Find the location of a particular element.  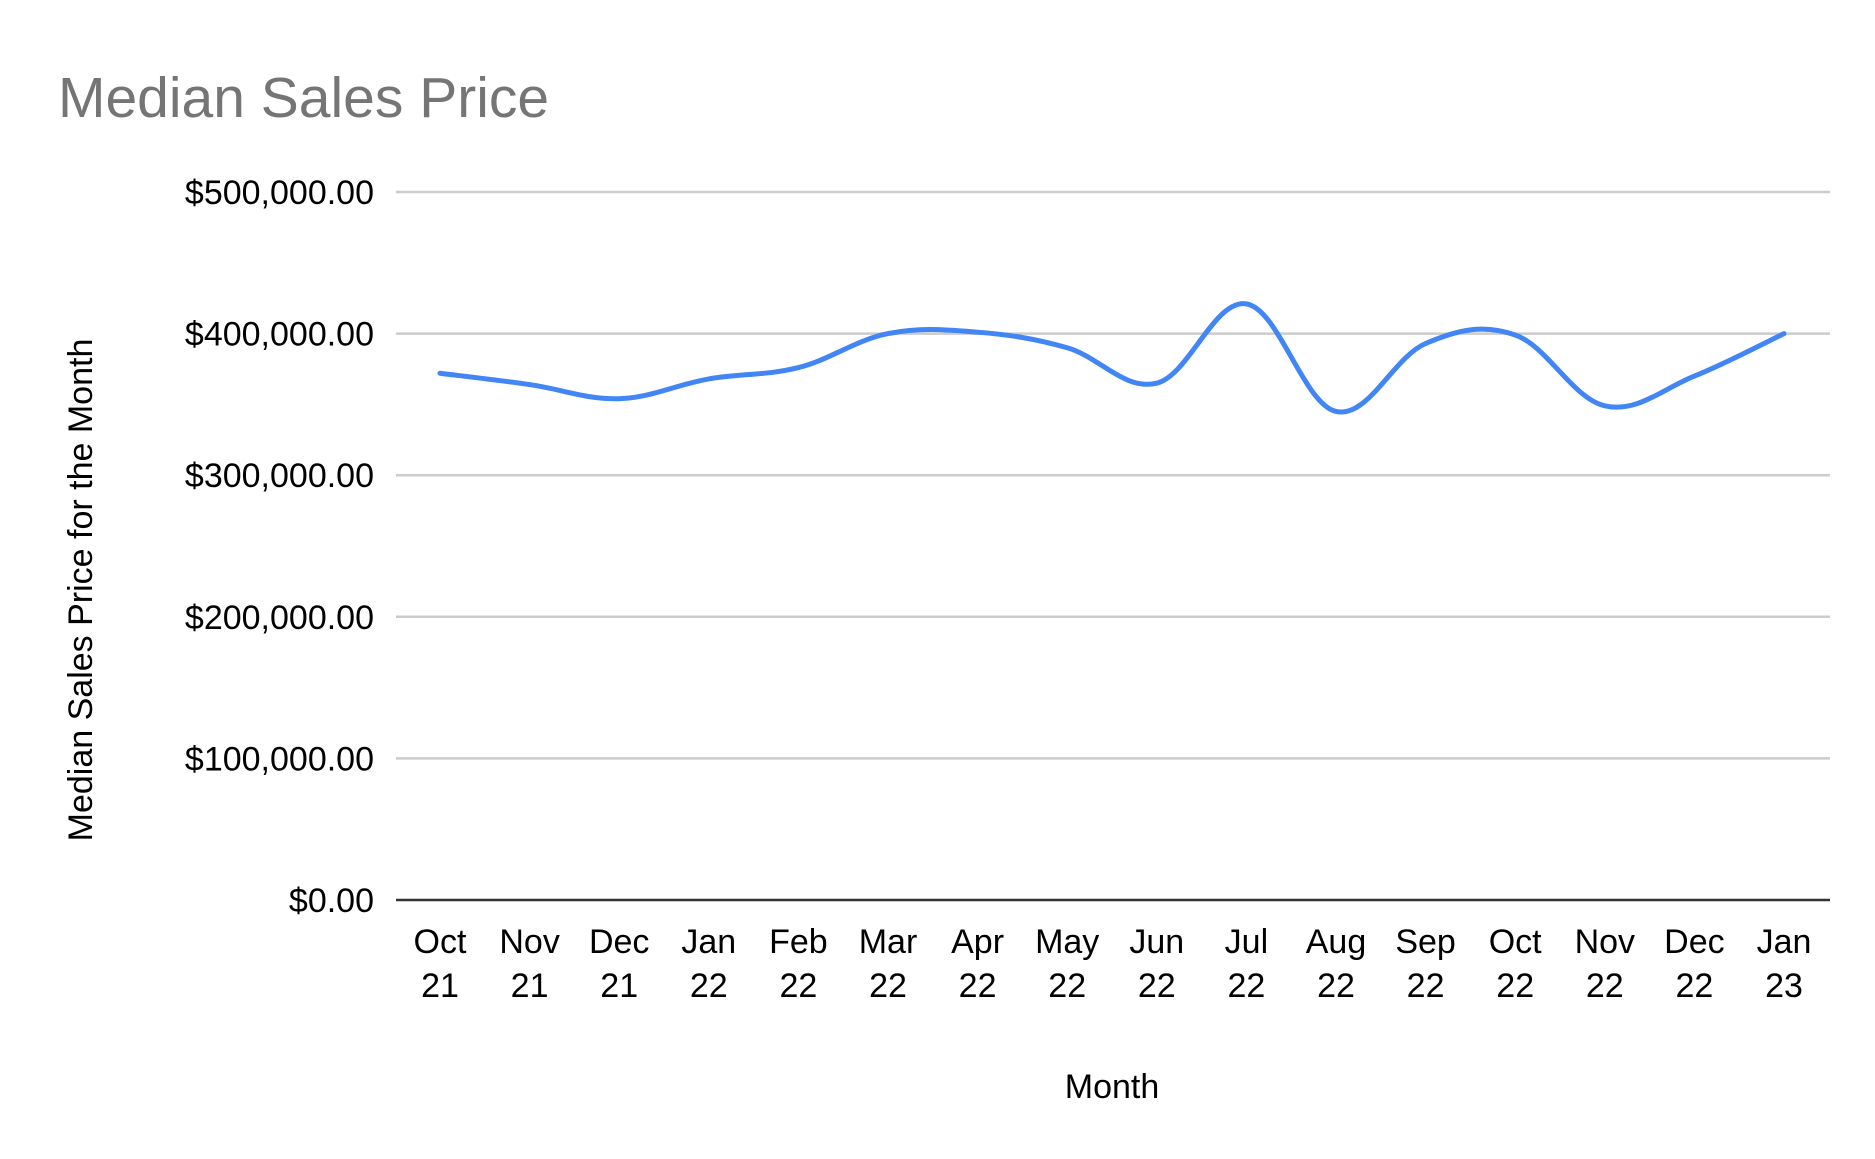

series-layer is located at coordinates (1112, 357).